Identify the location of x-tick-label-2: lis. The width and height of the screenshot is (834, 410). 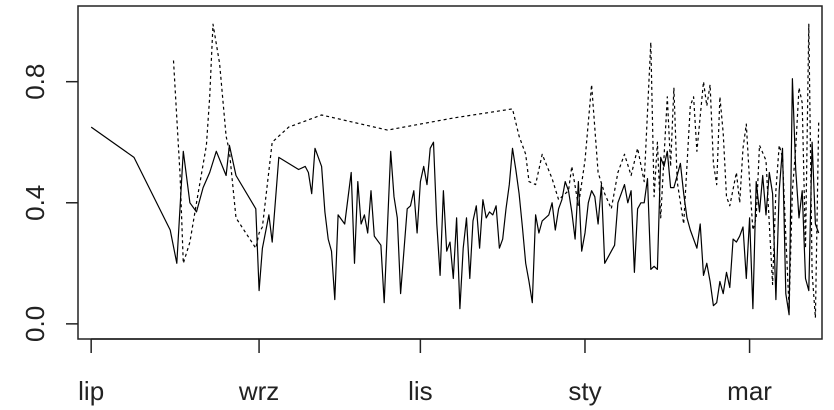
(420, 391).